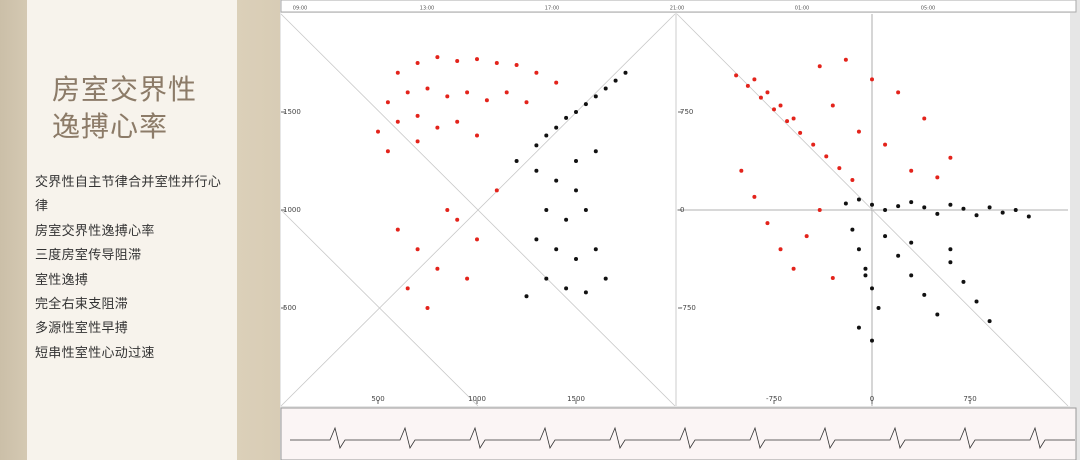 The height and width of the screenshot is (460, 1080). I want to click on x-tick-label: 500, so click(377, 399).